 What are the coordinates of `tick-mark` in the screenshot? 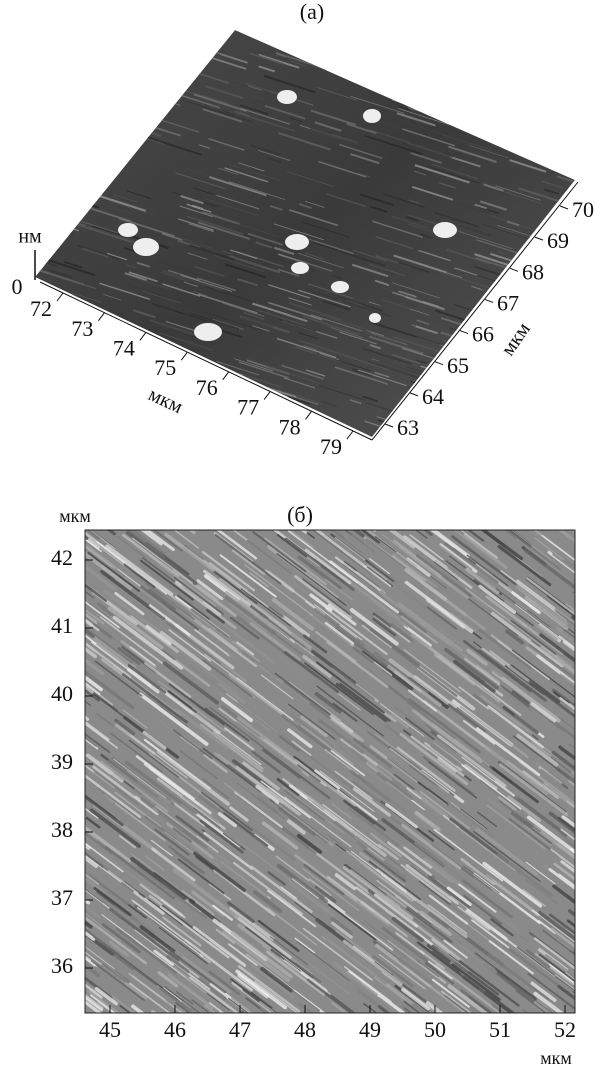 It's located at (143, 336).